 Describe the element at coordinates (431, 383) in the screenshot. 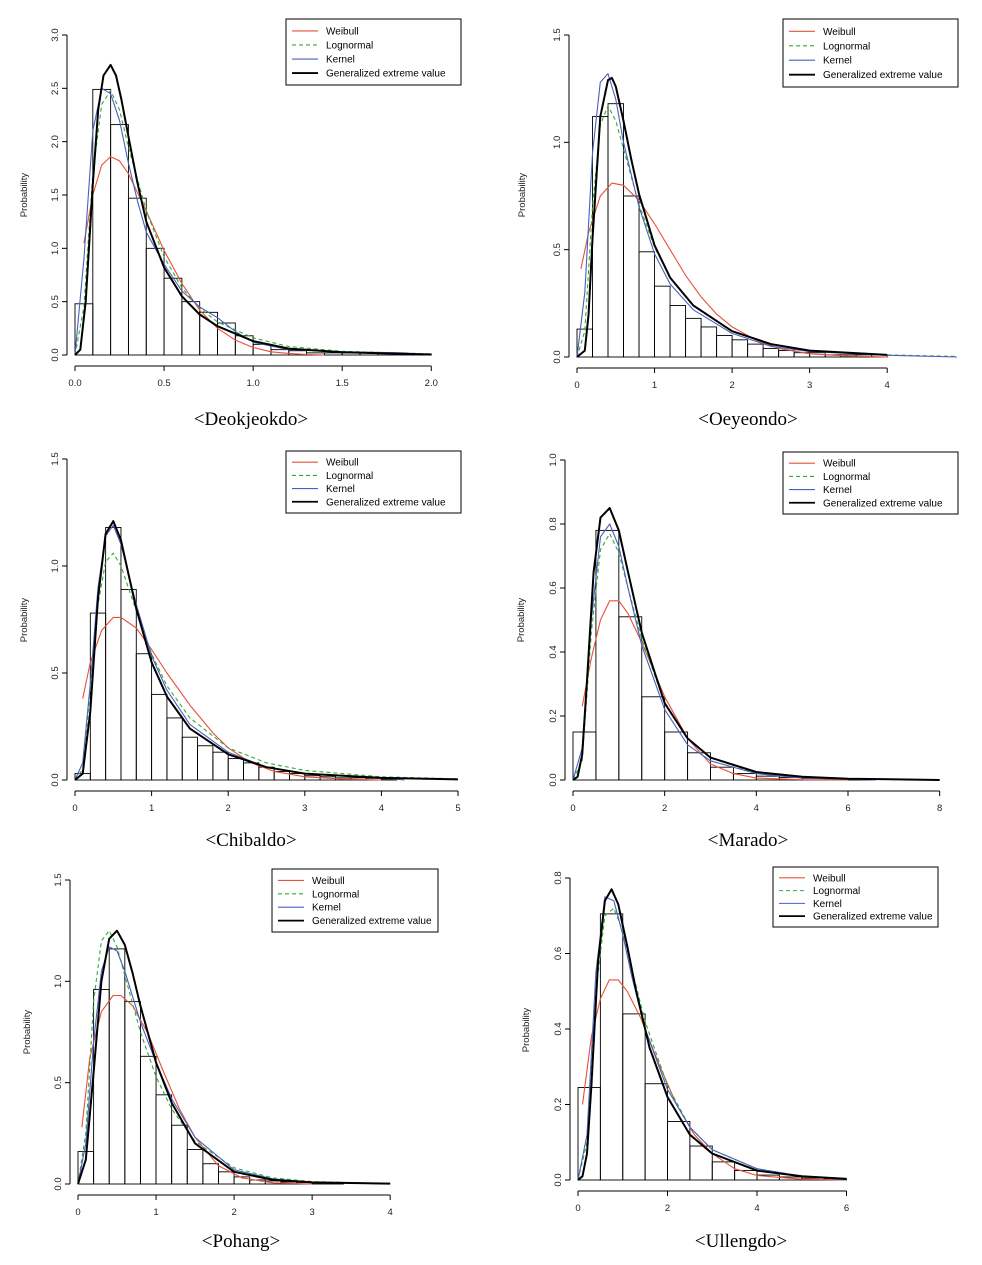

I see `x-tick-label: 2.0` at that location.